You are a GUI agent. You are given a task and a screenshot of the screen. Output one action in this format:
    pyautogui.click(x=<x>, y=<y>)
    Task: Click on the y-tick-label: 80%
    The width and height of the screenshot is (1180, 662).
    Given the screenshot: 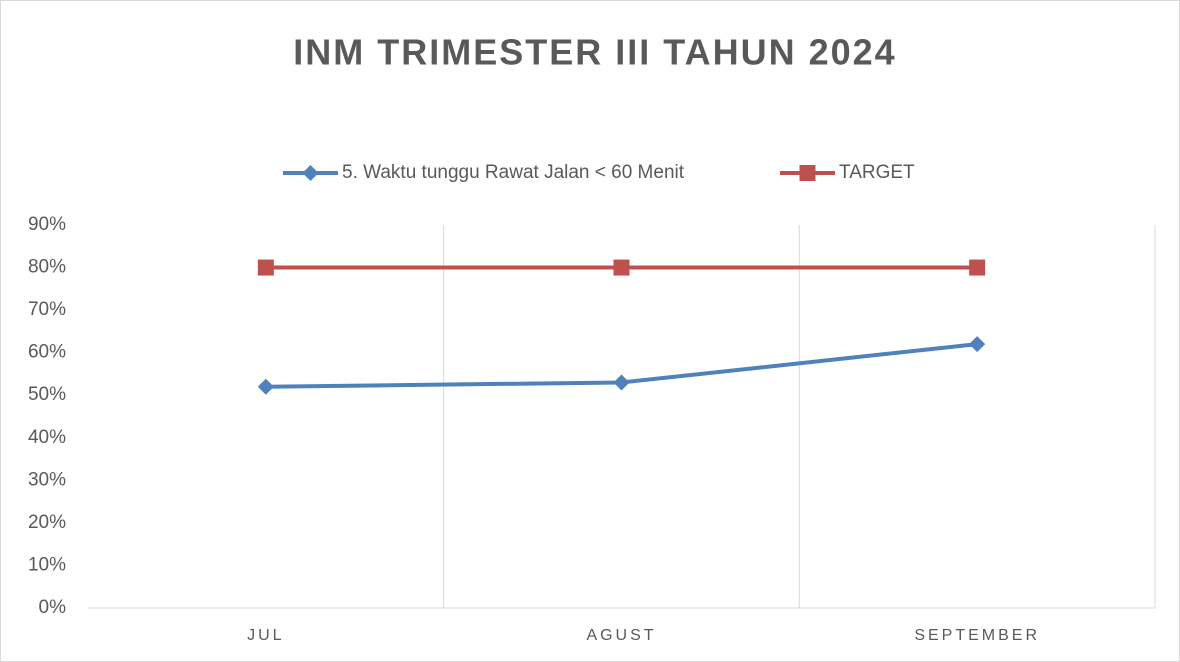 What is the action you would take?
    pyautogui.click(x=47, y=267)
    